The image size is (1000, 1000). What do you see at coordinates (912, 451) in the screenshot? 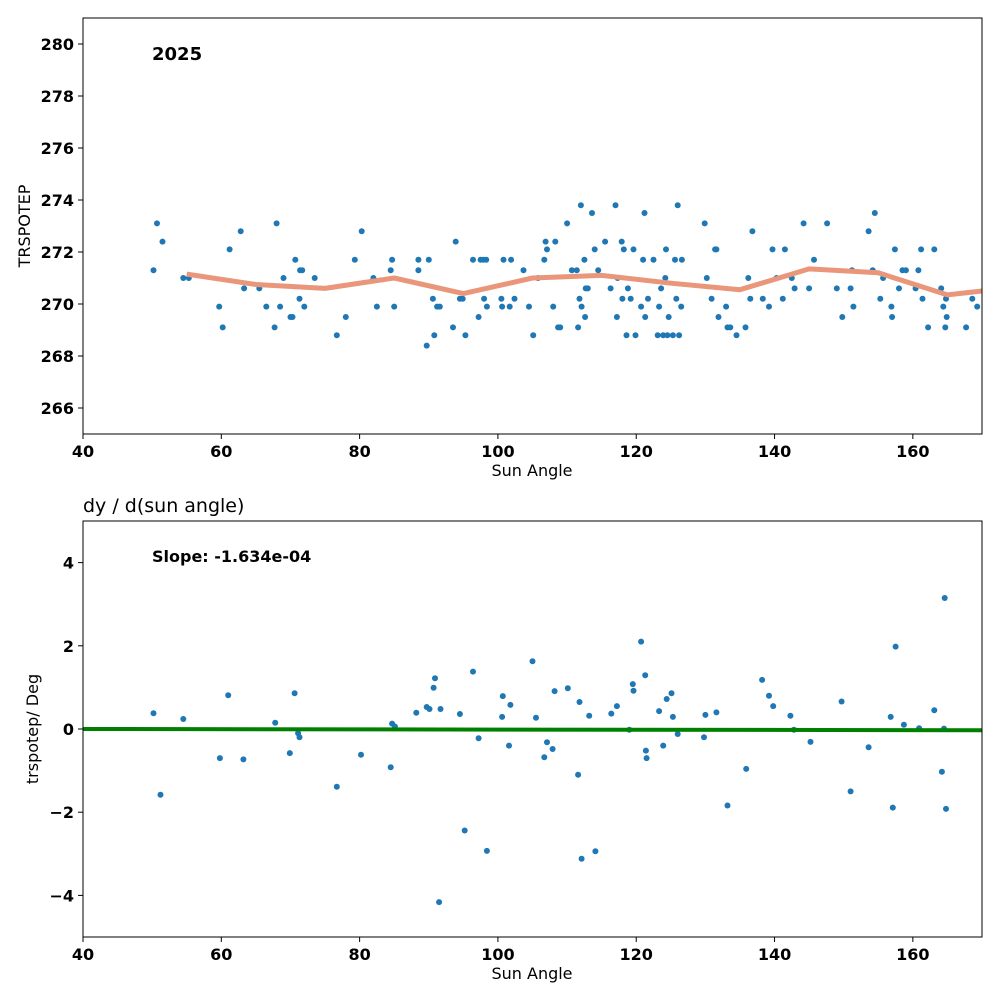
I see `x-tick-label: 160` at bounding box center [912, 451].